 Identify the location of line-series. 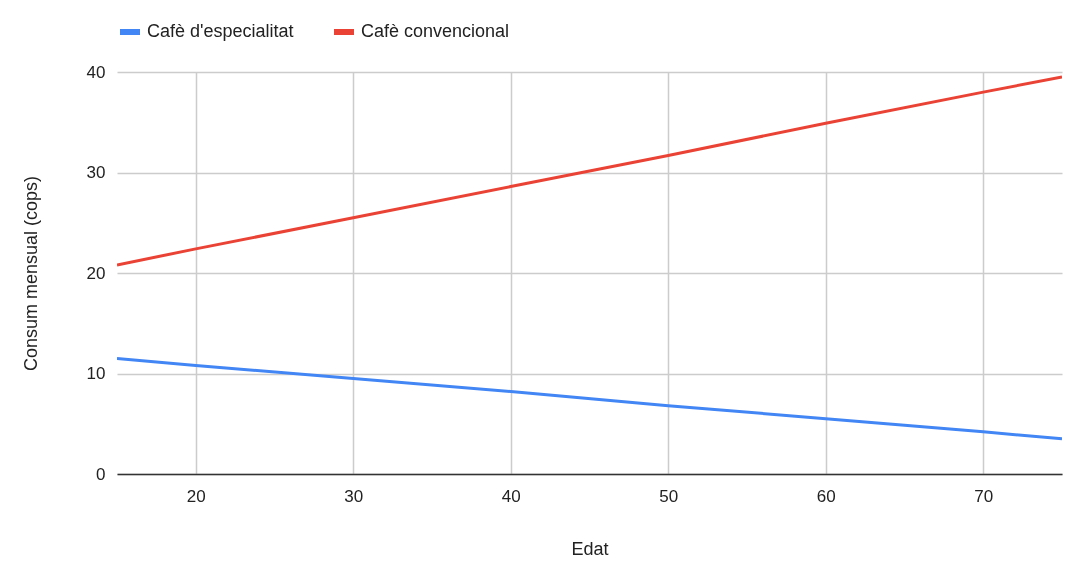
(589, 398).